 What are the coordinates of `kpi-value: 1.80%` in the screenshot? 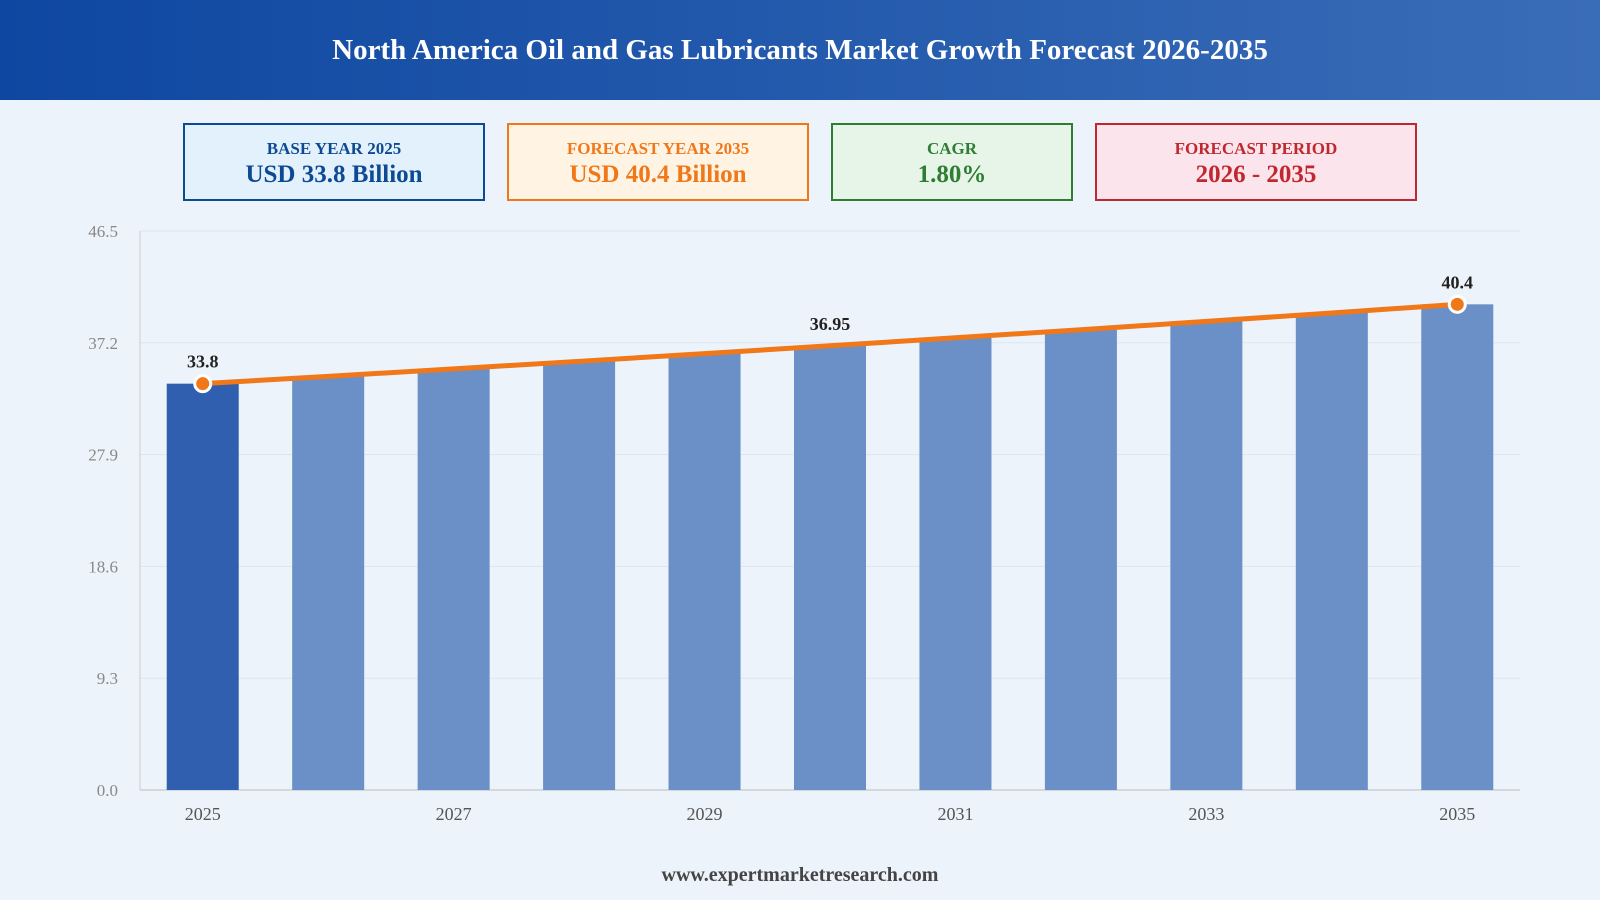 It's located at (952, 174).